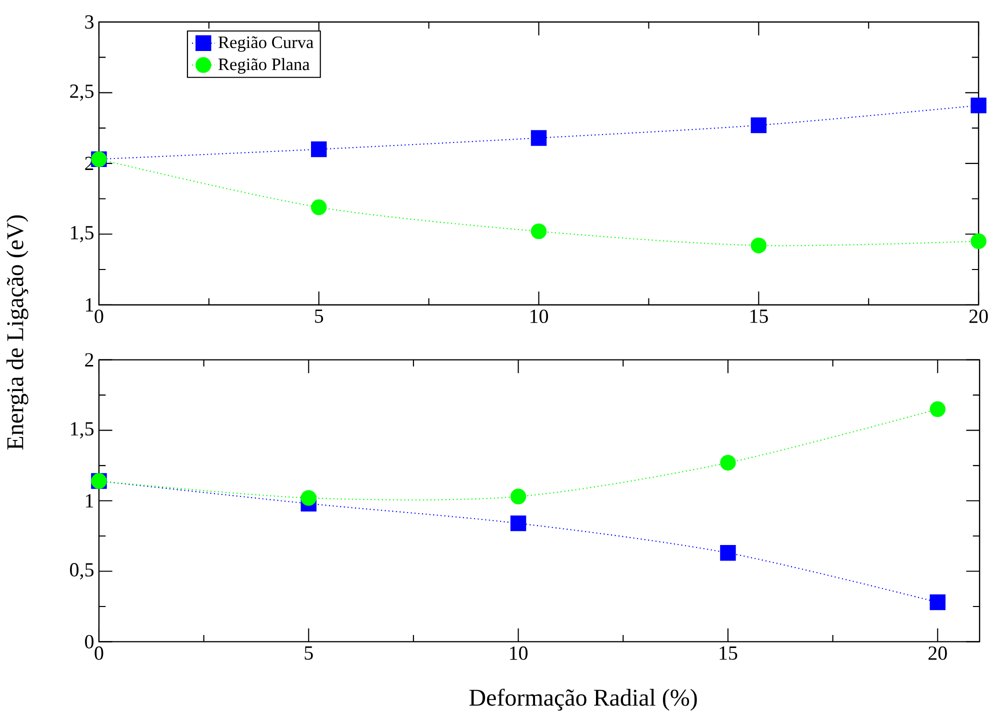 This screenshot has width=993, height=721. I want to click on legend-label: Região Plana, so click(264, 66).